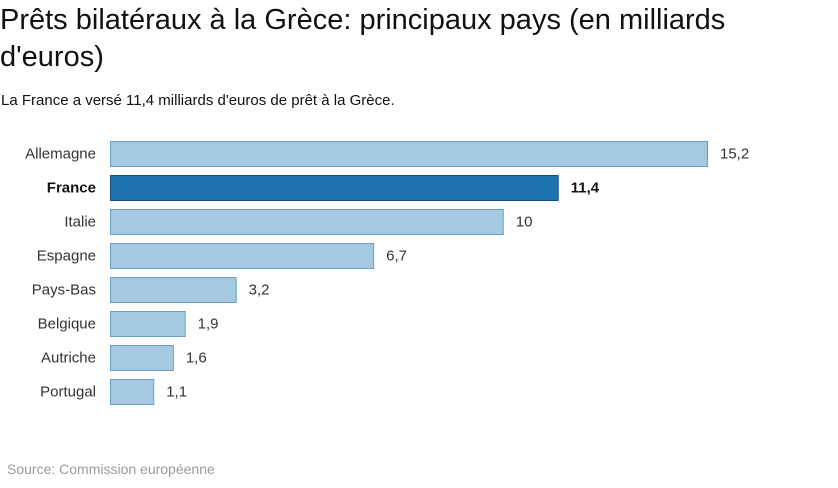  What do you see at coordinates (196, 358) in the screenshot?
I see `value-label-autriche: 1,6` at bounding box center [196, 358].